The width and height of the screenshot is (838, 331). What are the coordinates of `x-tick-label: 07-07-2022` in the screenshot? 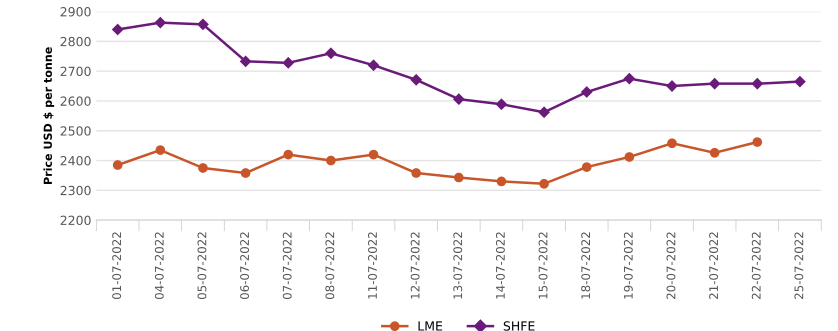 It's located at (287, 266).